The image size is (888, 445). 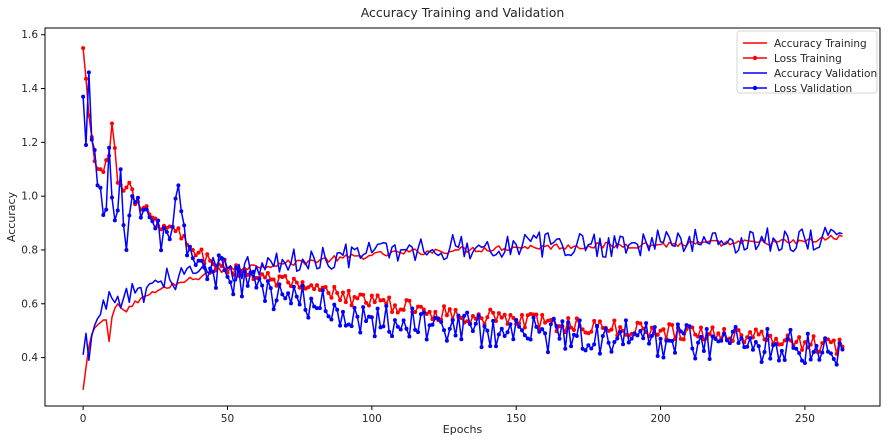 What do you see at coordinates (516, 419) in the screenshot?
I see `x-tick-label: 150` at bounding box center [516, 419].